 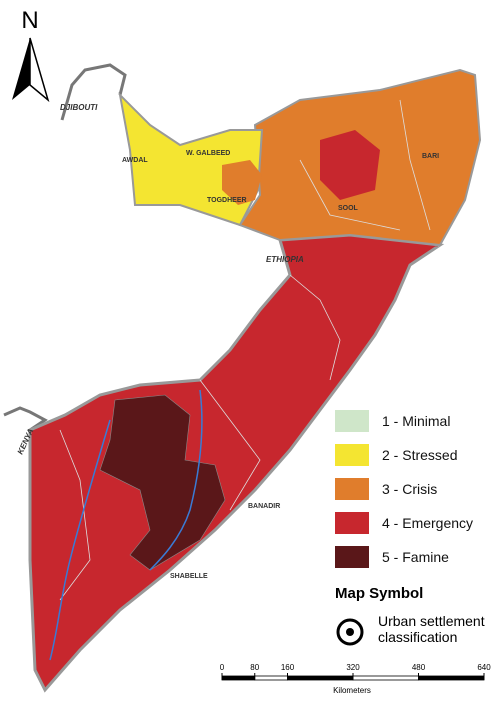 What do you see at coordinates (350, 165) in the screenshot?
I see `emergency-patch` at bounding box center [350, 165].